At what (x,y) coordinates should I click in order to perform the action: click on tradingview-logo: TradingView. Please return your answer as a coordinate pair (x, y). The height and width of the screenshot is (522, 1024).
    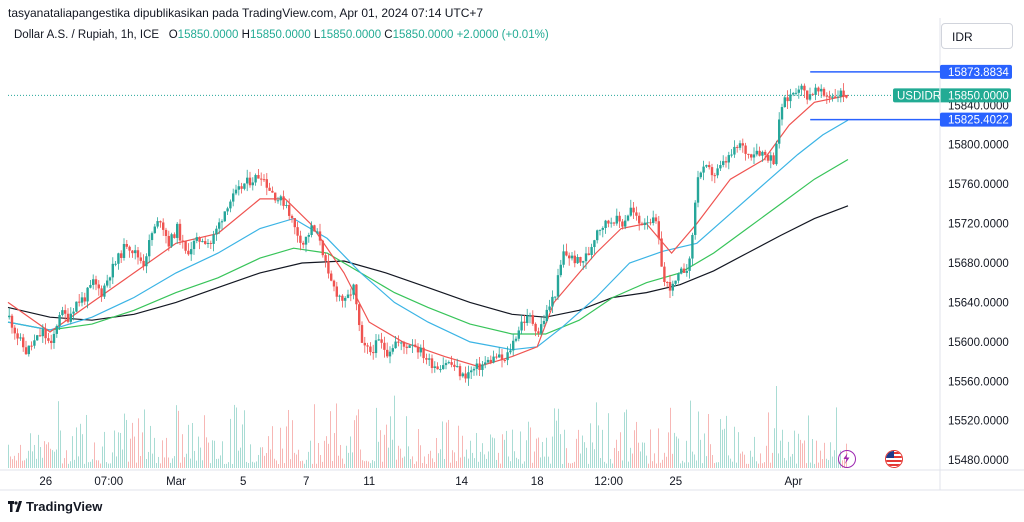
    Looking at the image, I should click on (55, 506).